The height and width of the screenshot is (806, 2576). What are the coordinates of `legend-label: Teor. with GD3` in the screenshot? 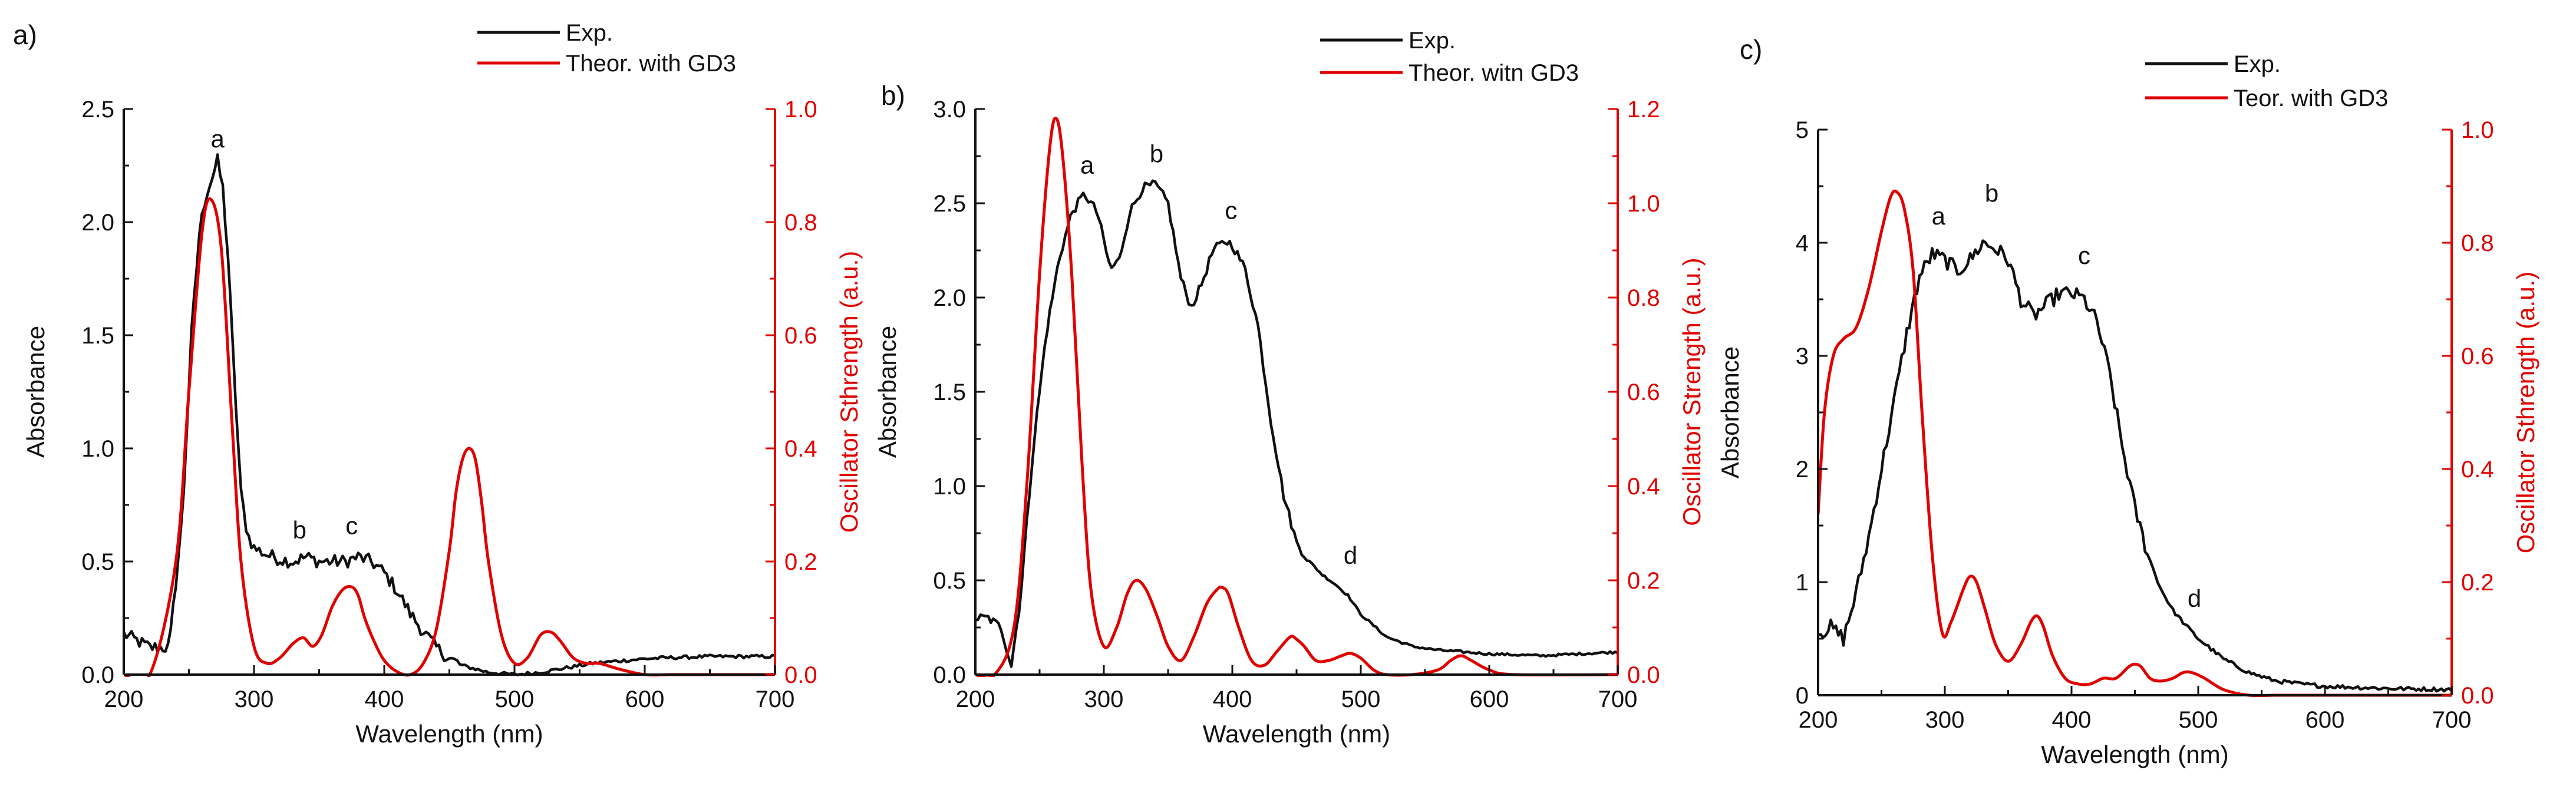 It's located at (2311, 98).